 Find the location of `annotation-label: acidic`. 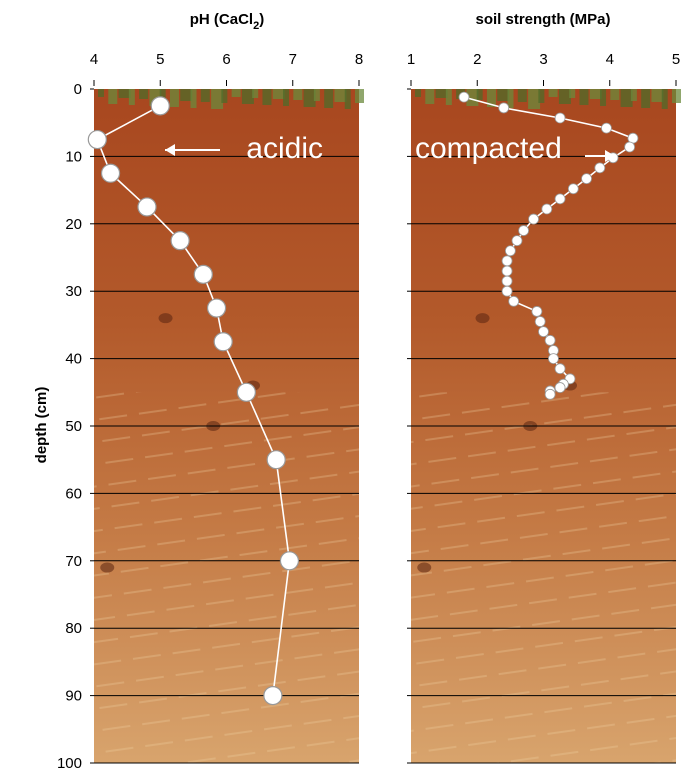

annotation-label: acidic is located at coordinates (284, 148).